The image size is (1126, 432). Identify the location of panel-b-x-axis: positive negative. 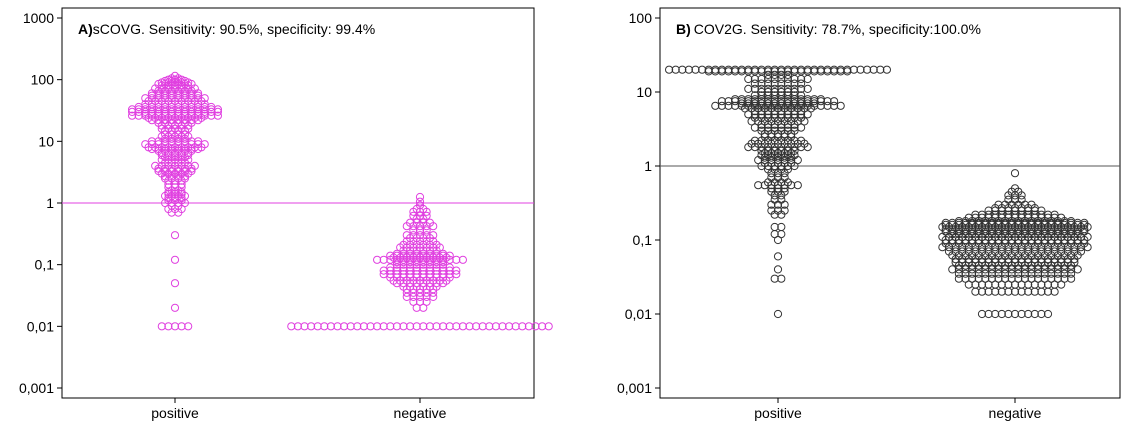
(898, 409).